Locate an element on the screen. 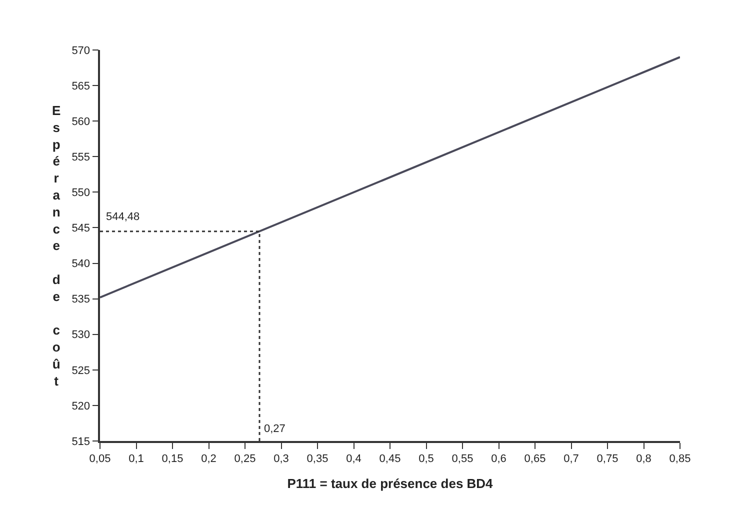 This screenshot has width=730, height=511. x-tick-label: 0,2 is located at coordinates (208, 458).